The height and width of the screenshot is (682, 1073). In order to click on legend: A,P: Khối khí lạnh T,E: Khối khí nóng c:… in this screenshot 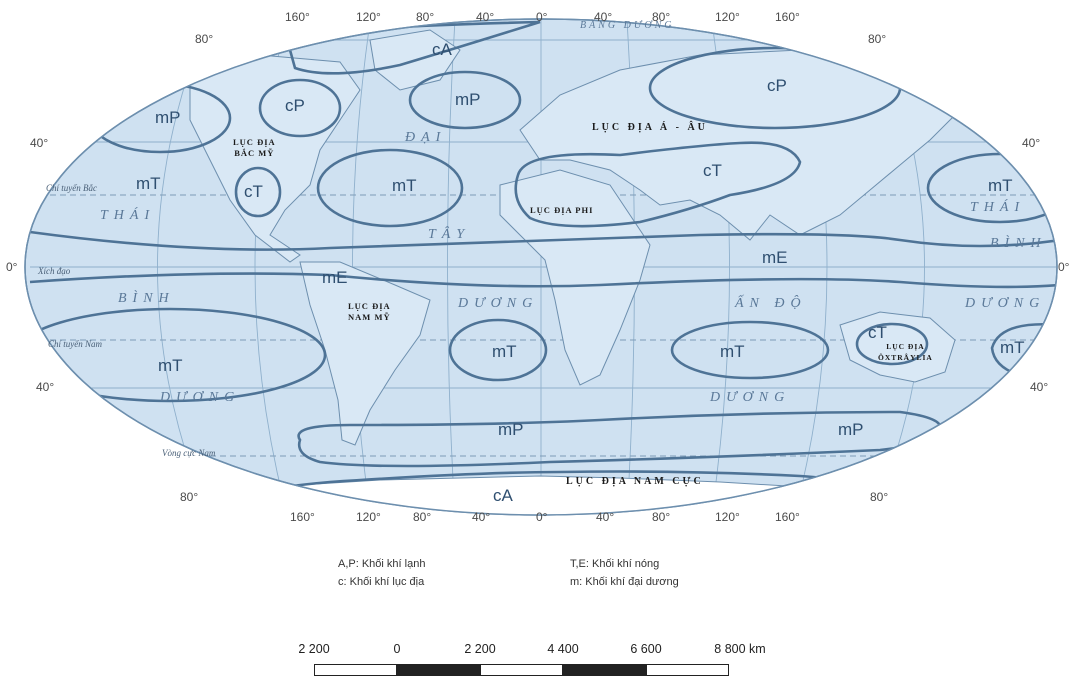, I will do `click(548, 581)`.